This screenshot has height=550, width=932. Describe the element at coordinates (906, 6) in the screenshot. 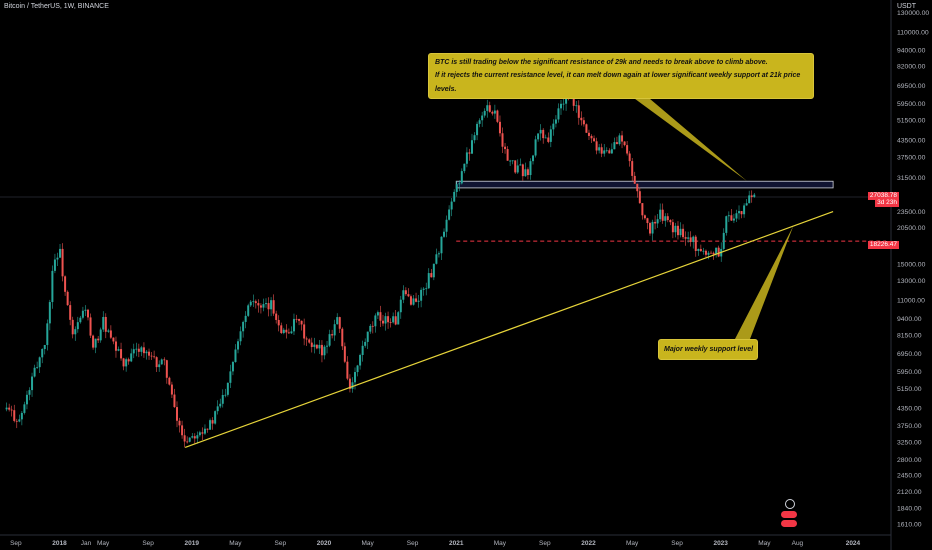

I see `currency-label: USDT` at that location.